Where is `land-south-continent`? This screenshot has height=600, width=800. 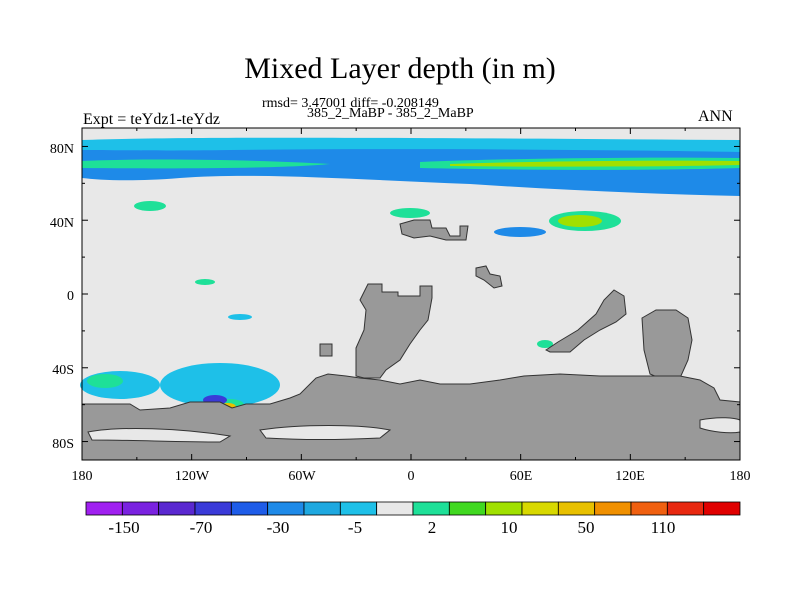
land-south-continent is located at coordinates (411, 417).